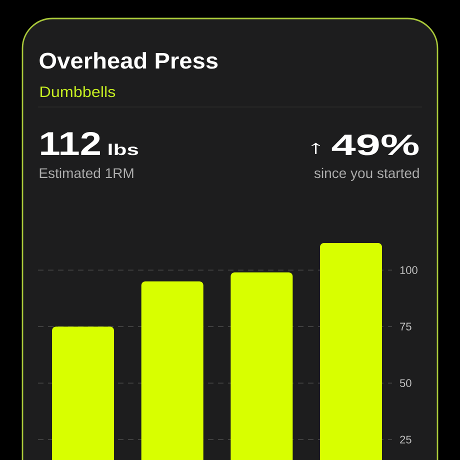 Image resolution: width=460 pixels, height=460 pixels. What do you see at coordinates (366, 174) in the screenshot?
I see `text: since you started` at bounding box center [366, 174].